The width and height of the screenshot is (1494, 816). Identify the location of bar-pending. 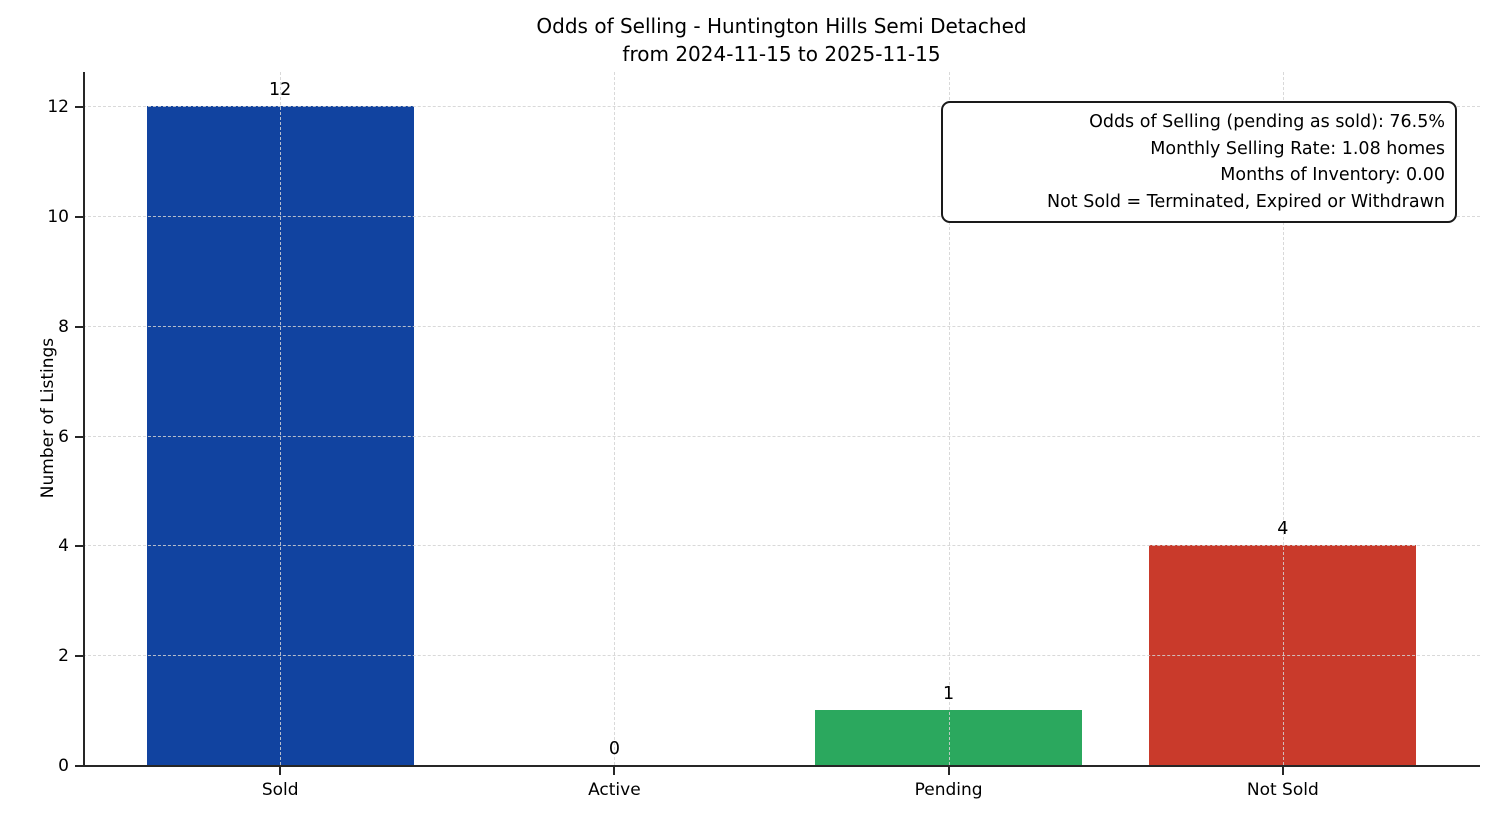
(948, 737).